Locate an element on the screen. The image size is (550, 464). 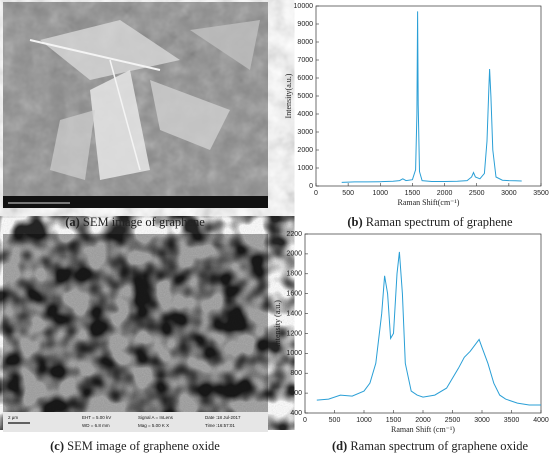
caption: (a) SEM image of graphene is located at coordinates (135, 222).